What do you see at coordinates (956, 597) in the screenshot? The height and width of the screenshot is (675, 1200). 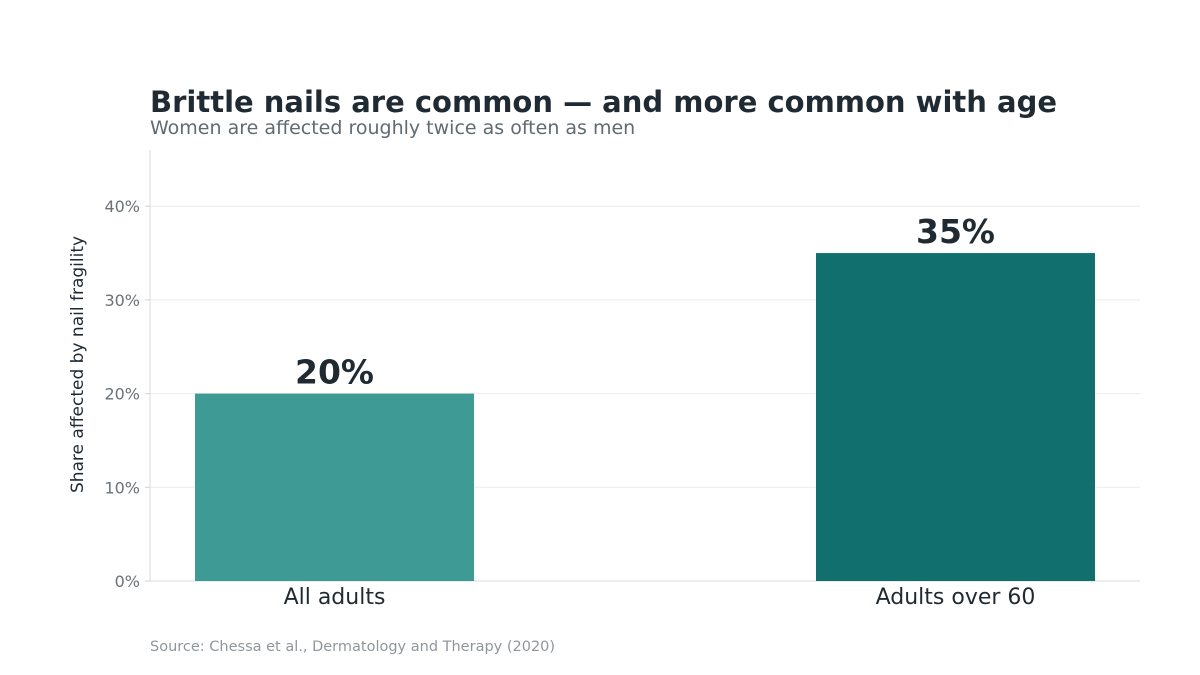 I see `x-tick-label: Adults over 60` at bounding box center [956, 597].